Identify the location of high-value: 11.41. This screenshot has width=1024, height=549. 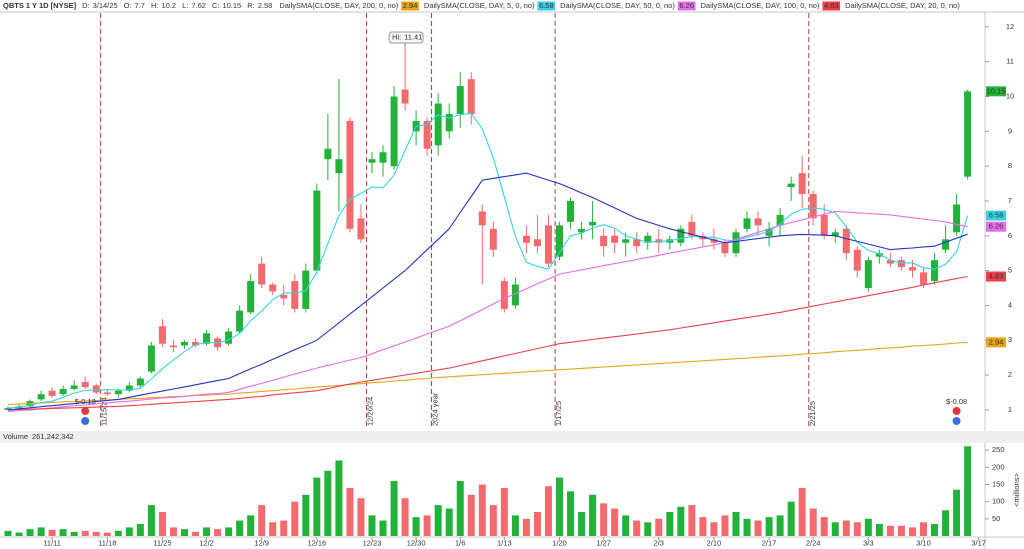
(413, 36).